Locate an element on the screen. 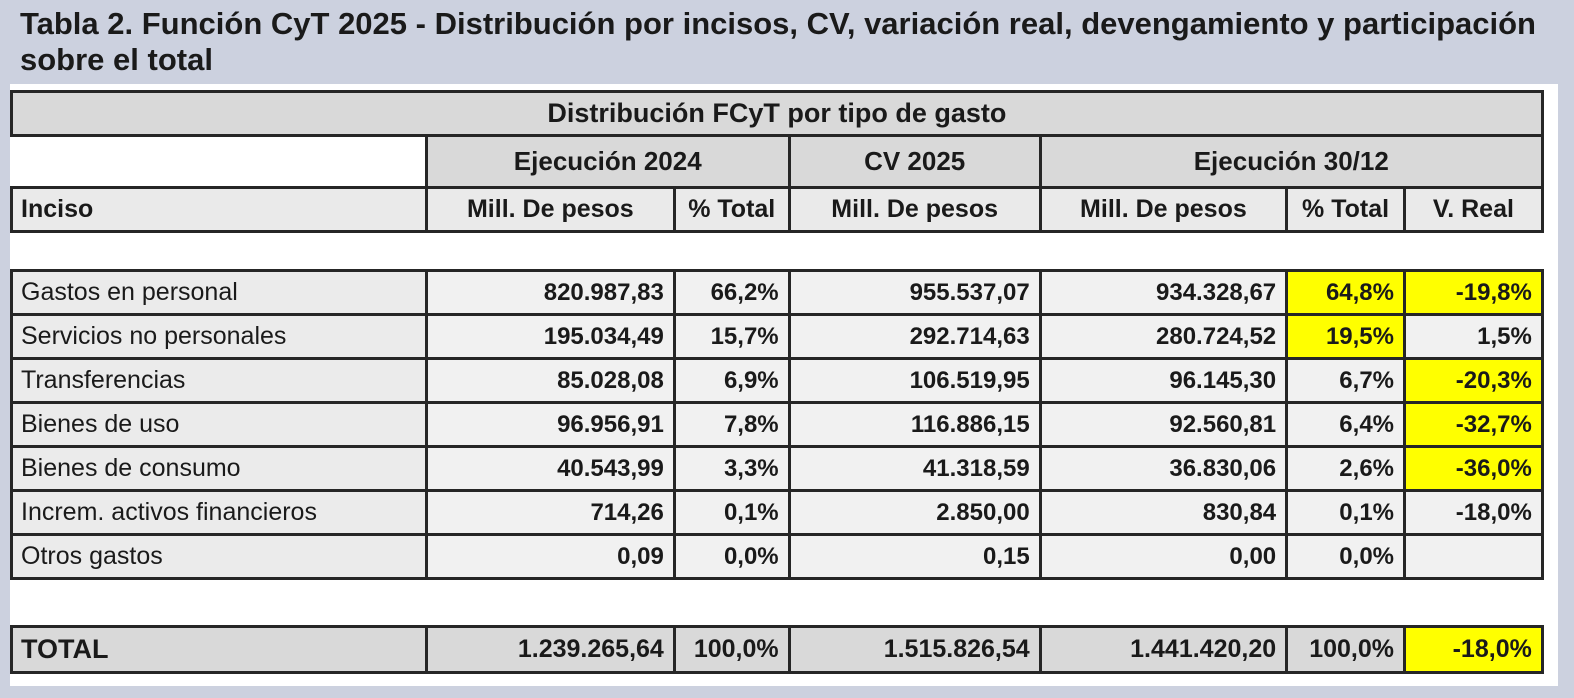 This screenshot has height=698, width=1574. value-cell: 955.537,07 is located at coordinates (914, 292).